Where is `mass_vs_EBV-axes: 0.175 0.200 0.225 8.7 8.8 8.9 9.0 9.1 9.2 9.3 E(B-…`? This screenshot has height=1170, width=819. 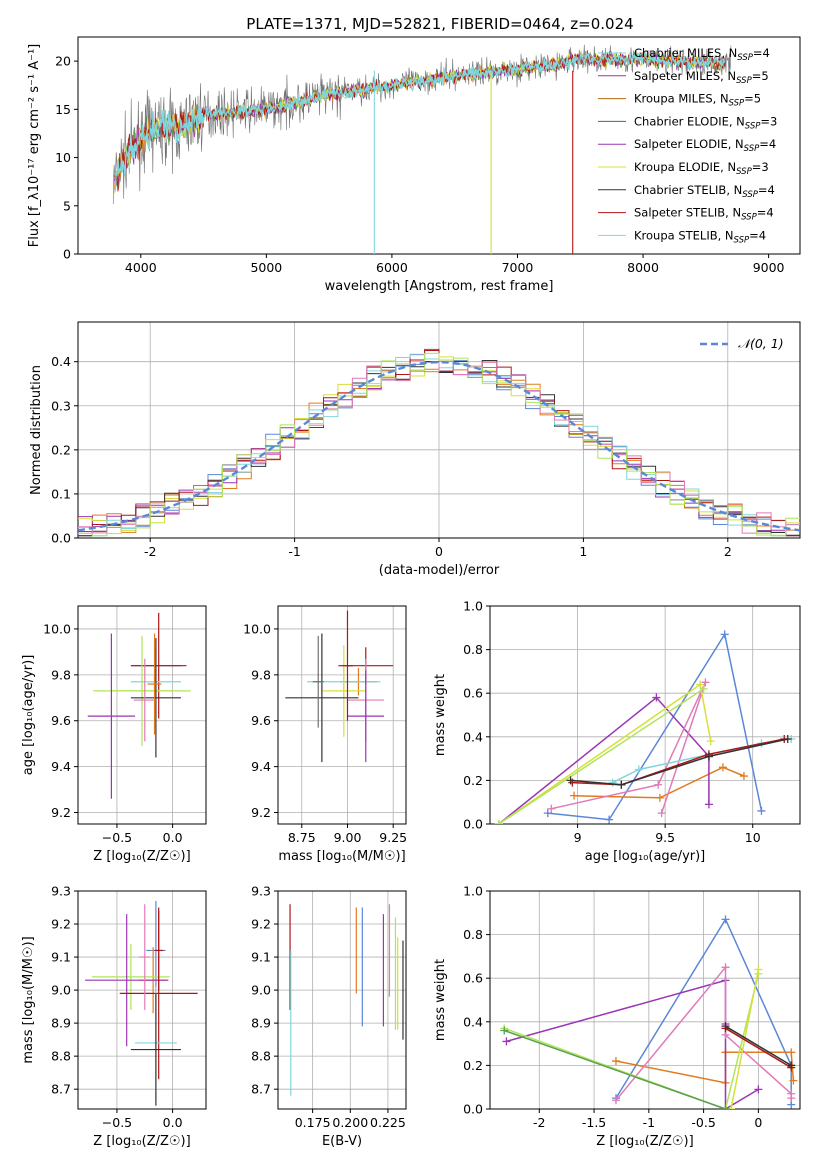
mass_vs_EBV-axes: 0.175 0.200 0.225 8.7 8.8 8.9 9.0 9.1 9.2 9.3 E(B-… is located at coordinates (329, 1016).